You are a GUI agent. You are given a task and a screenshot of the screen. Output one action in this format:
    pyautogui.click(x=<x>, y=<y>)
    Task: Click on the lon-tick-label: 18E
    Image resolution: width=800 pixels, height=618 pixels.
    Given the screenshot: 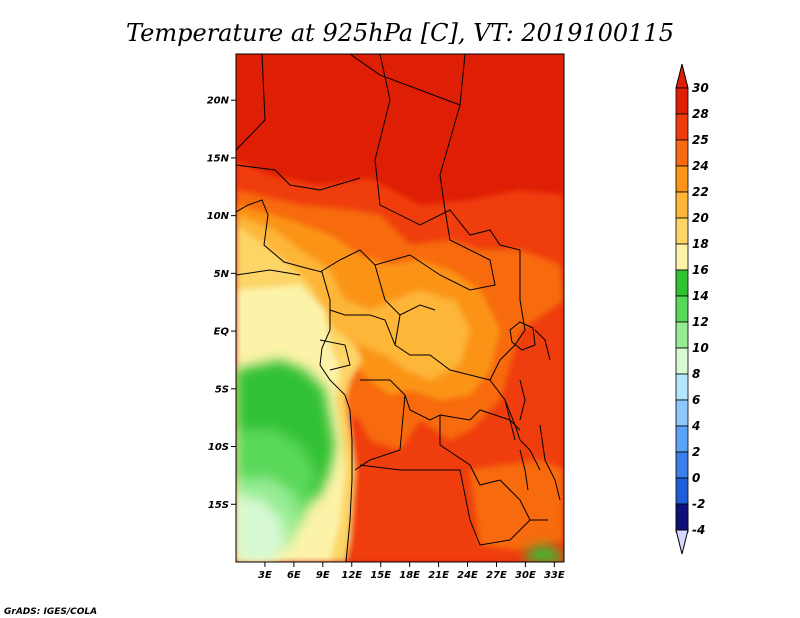 What is the action you would take?
    pyautogui.click(x=409, y=575)
    